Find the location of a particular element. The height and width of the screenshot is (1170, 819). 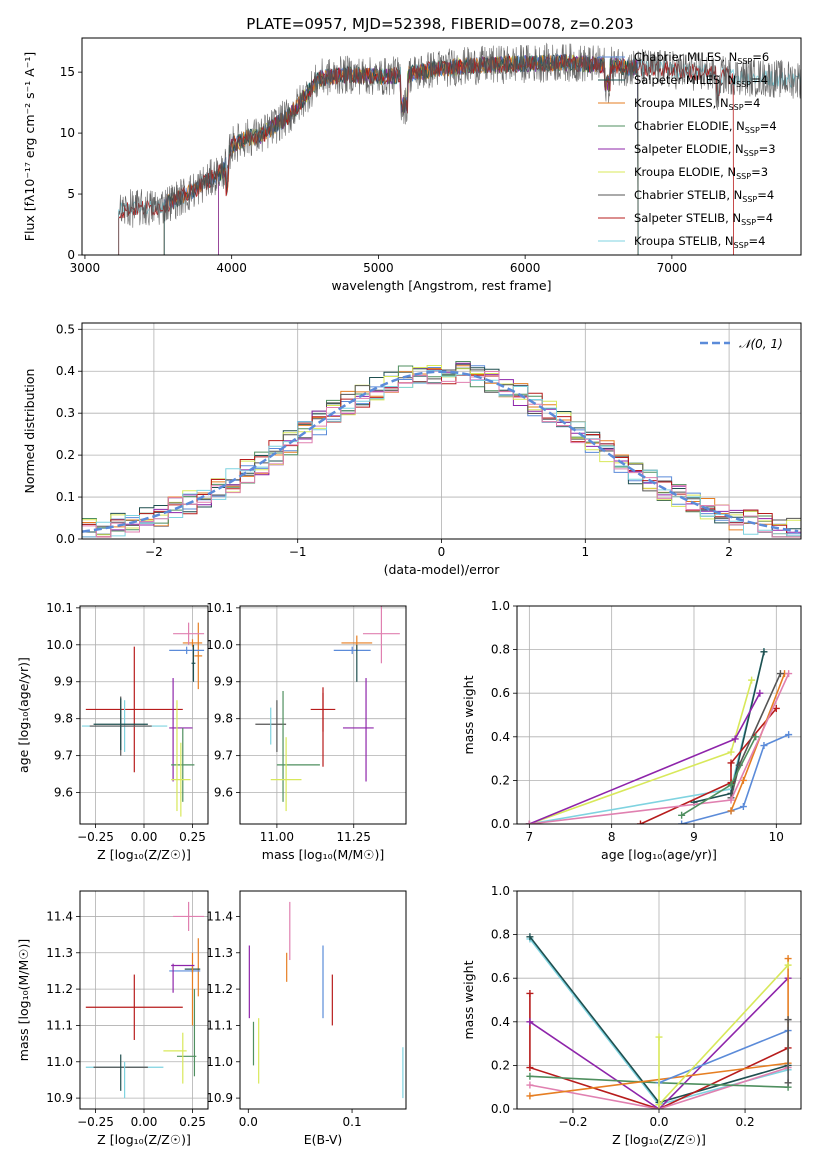

y-tick-label: 10 is located at coordinates (67, 133).